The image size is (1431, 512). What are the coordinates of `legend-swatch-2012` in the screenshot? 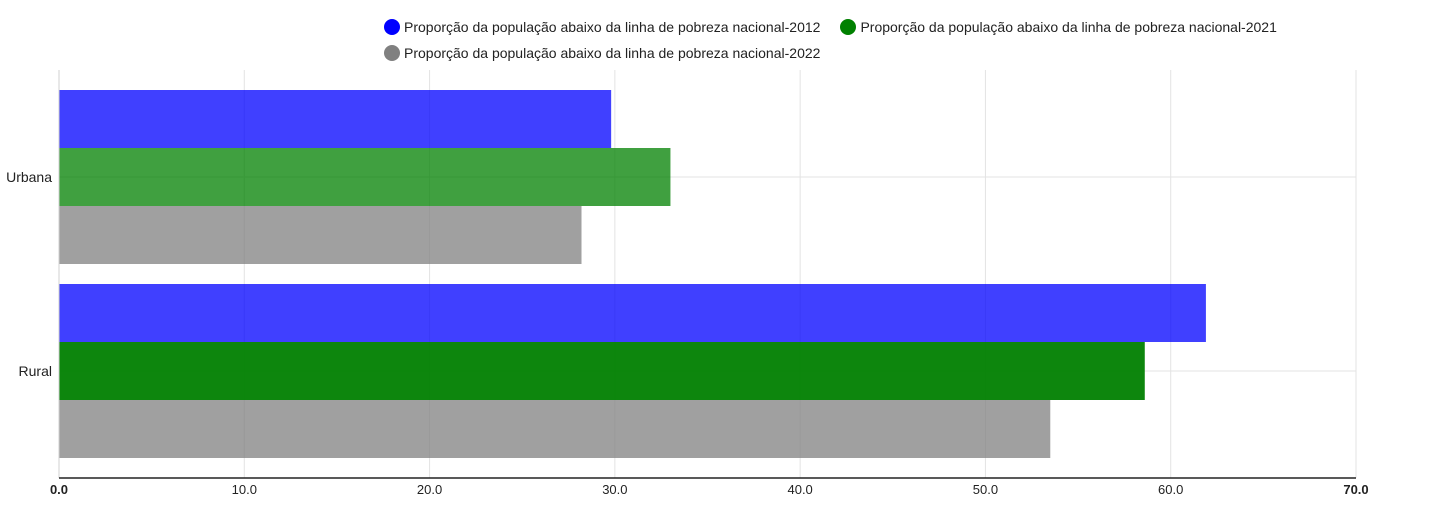 It's located at (392, 27).